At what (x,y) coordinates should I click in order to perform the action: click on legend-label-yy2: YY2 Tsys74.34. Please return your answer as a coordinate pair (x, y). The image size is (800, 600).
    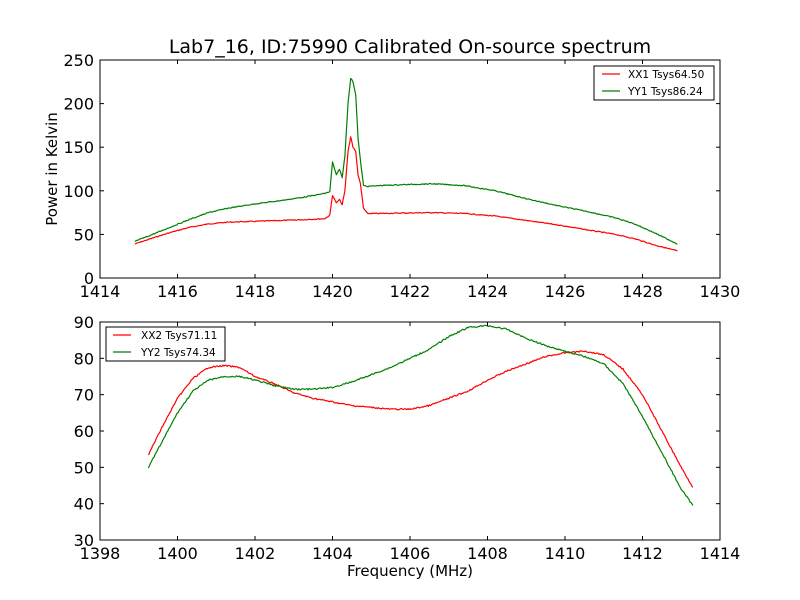
    Looking at the image, I should click on (178, 353).